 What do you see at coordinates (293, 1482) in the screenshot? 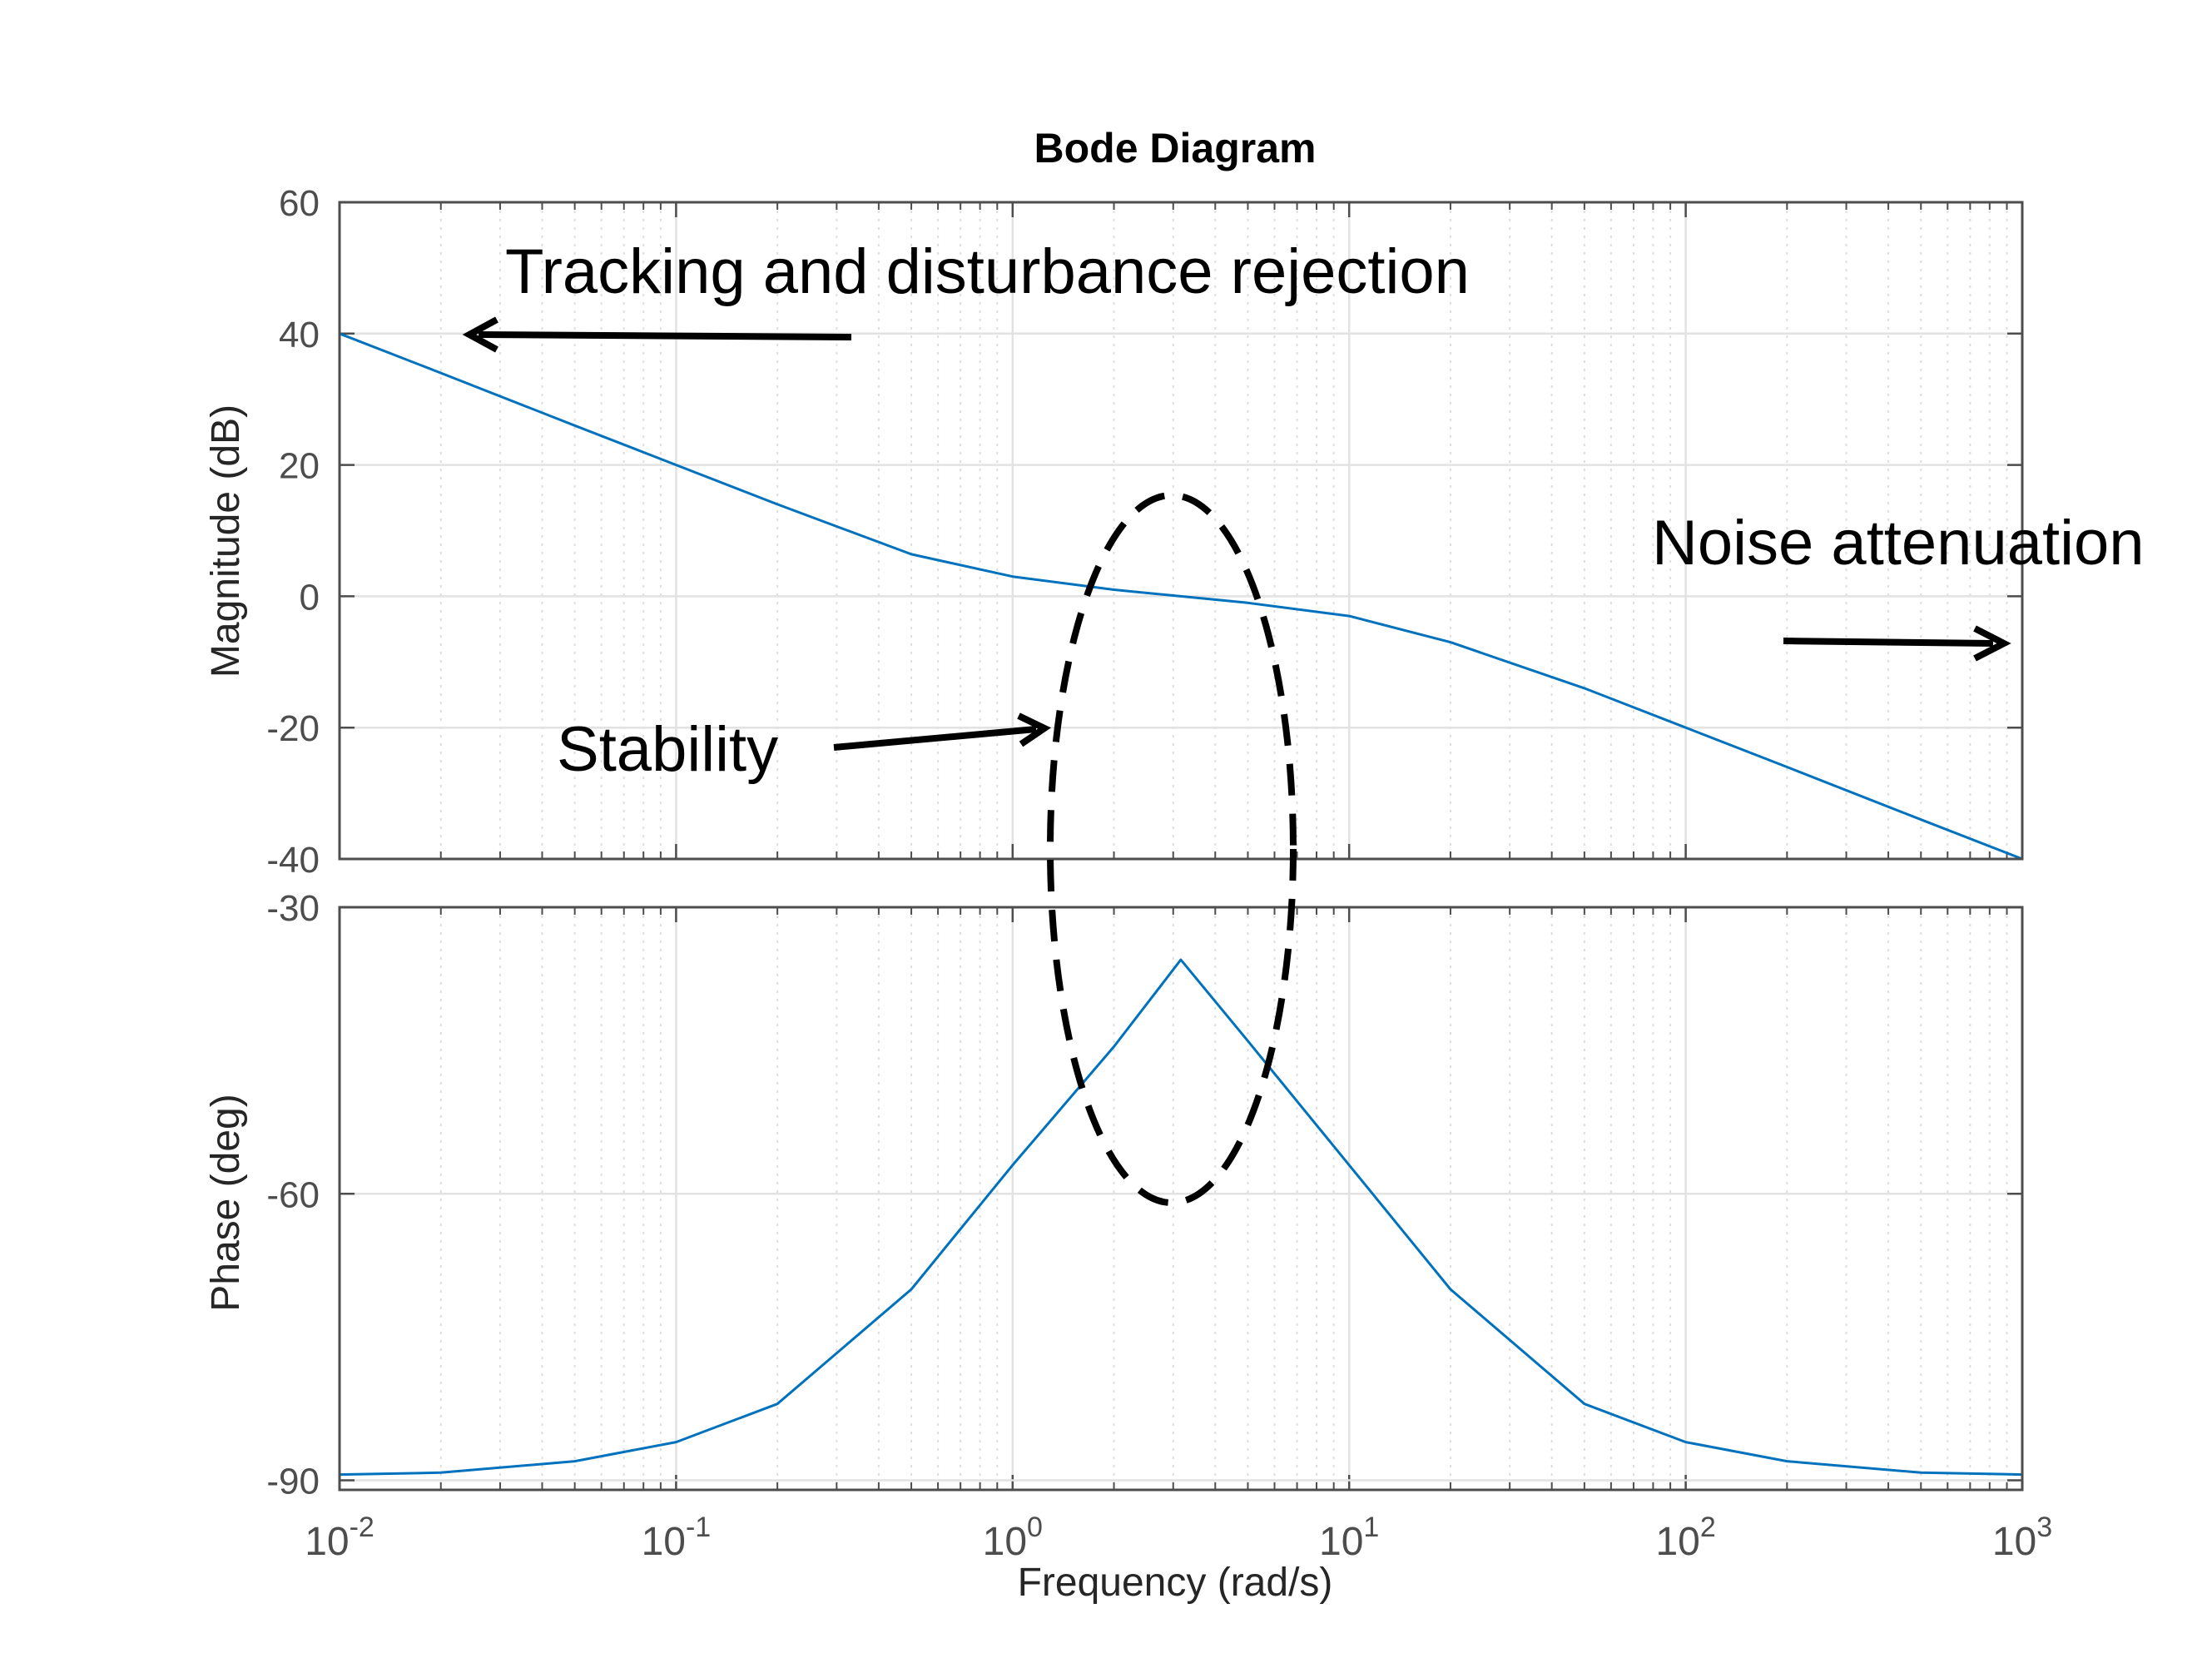
I see `y-tick-label: -90` at bounding box center [293, 1482].